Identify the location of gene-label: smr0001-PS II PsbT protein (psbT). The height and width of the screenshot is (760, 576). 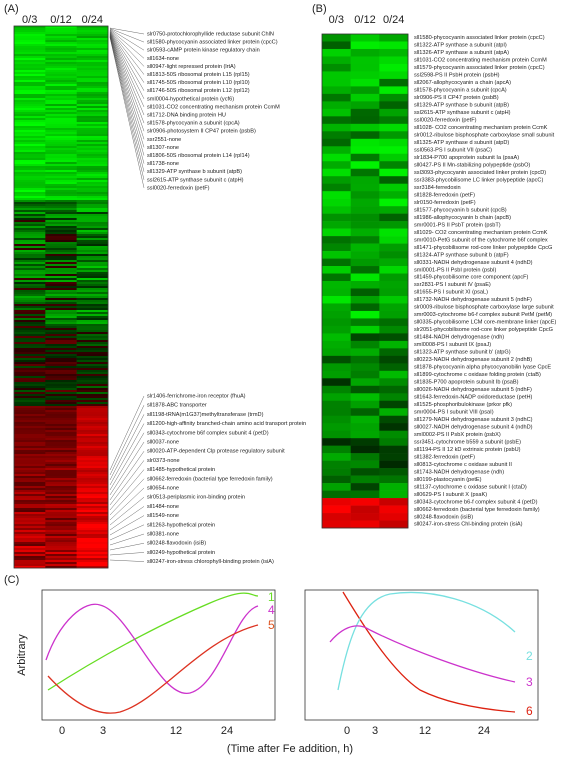
(457, 225).